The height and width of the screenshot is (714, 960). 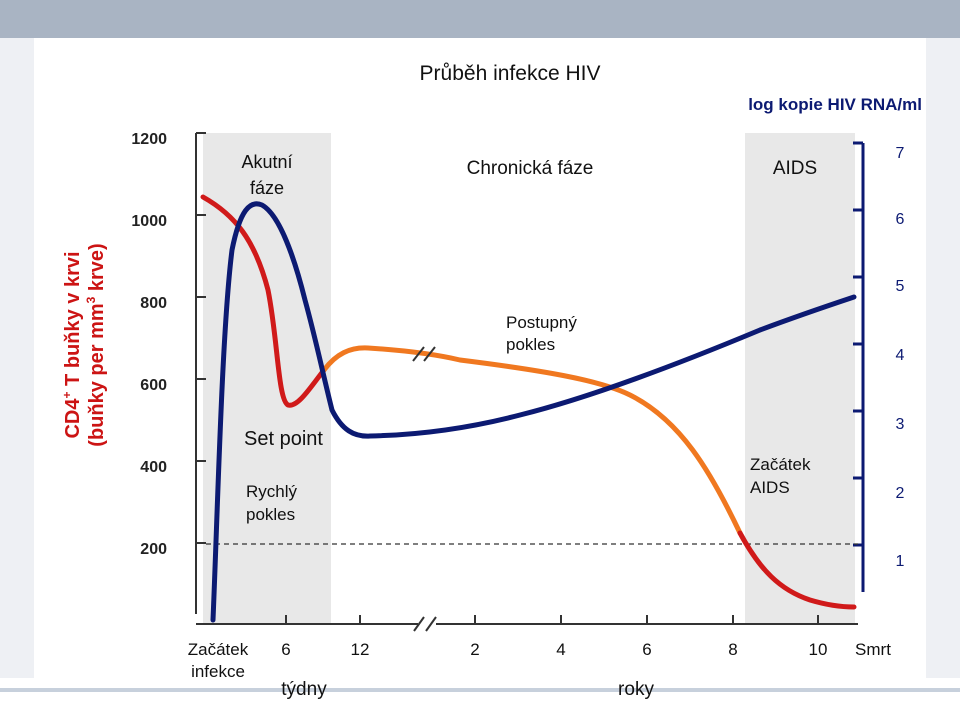 I want to click on left-tick-label: 200, so click(x=153, y=549).